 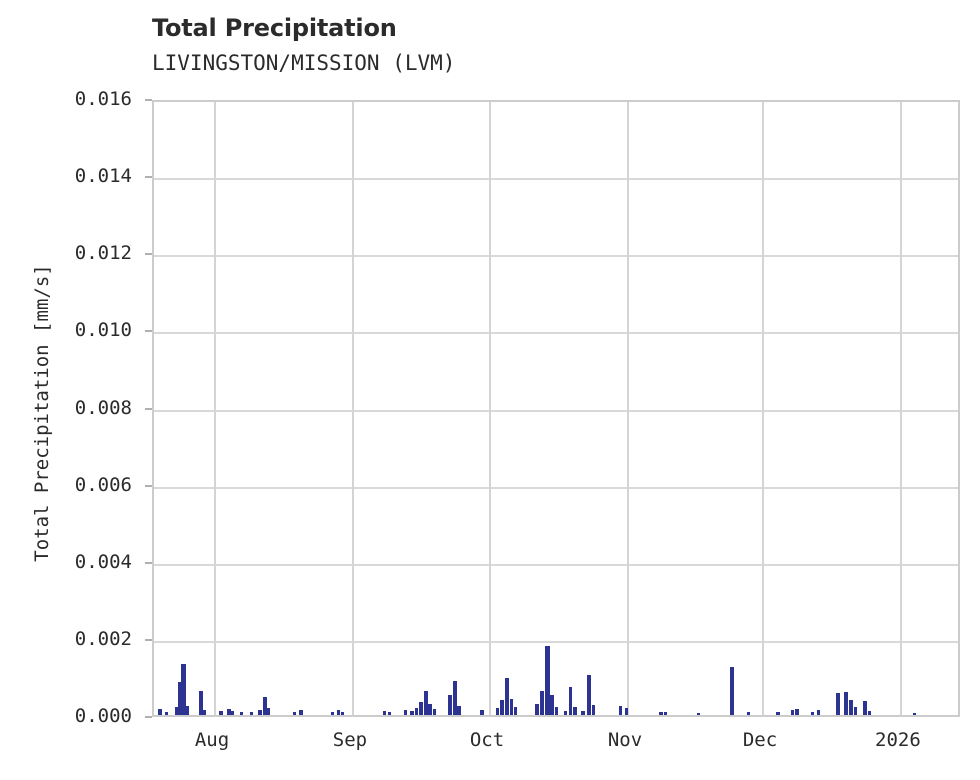 What do you see at coordinates (625, 740) in the screenshot?
I see `x-axis-tick-label: Nov` at bounding box center [625, 740].